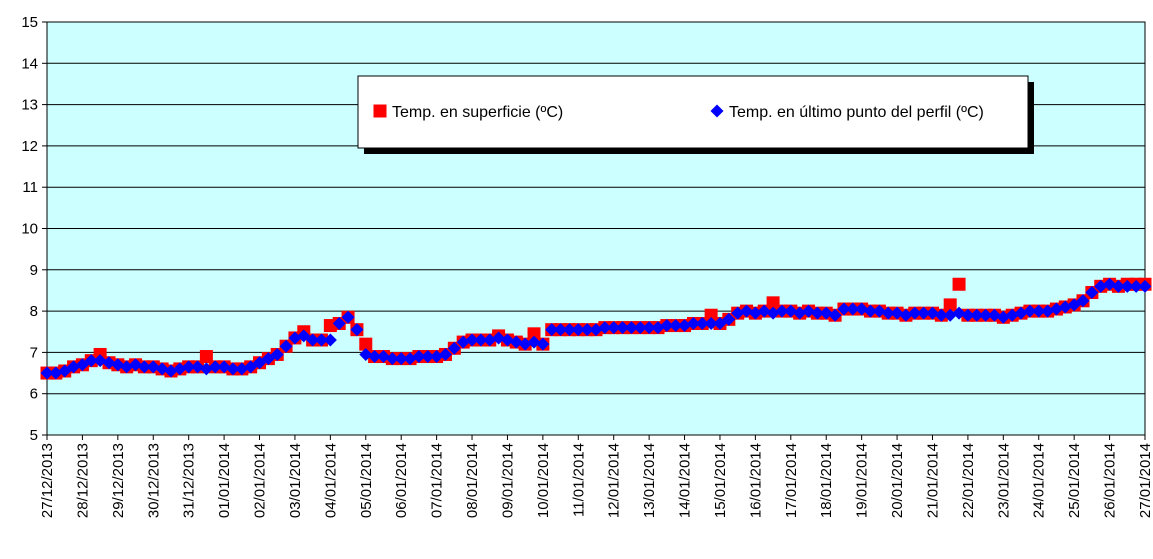  What do you see at coordinates (693, 112) in the screenshot?
I see `legend` at bounding box center [693, 112].